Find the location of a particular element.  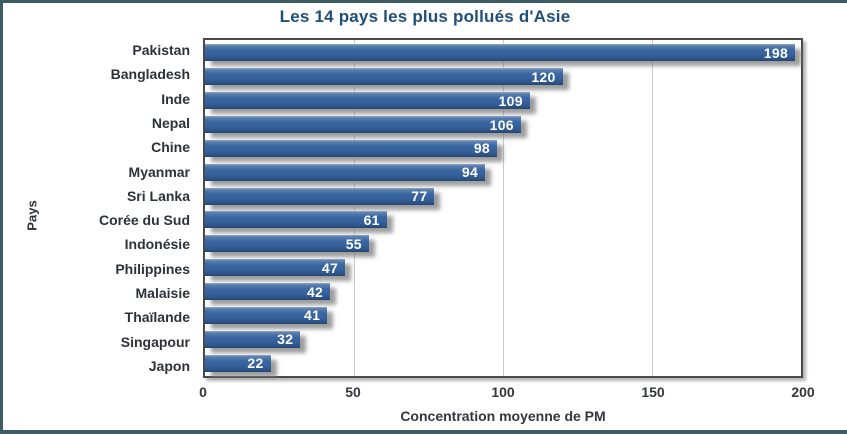

category-label: Corée du Sud is located at coordinates (144, 220).